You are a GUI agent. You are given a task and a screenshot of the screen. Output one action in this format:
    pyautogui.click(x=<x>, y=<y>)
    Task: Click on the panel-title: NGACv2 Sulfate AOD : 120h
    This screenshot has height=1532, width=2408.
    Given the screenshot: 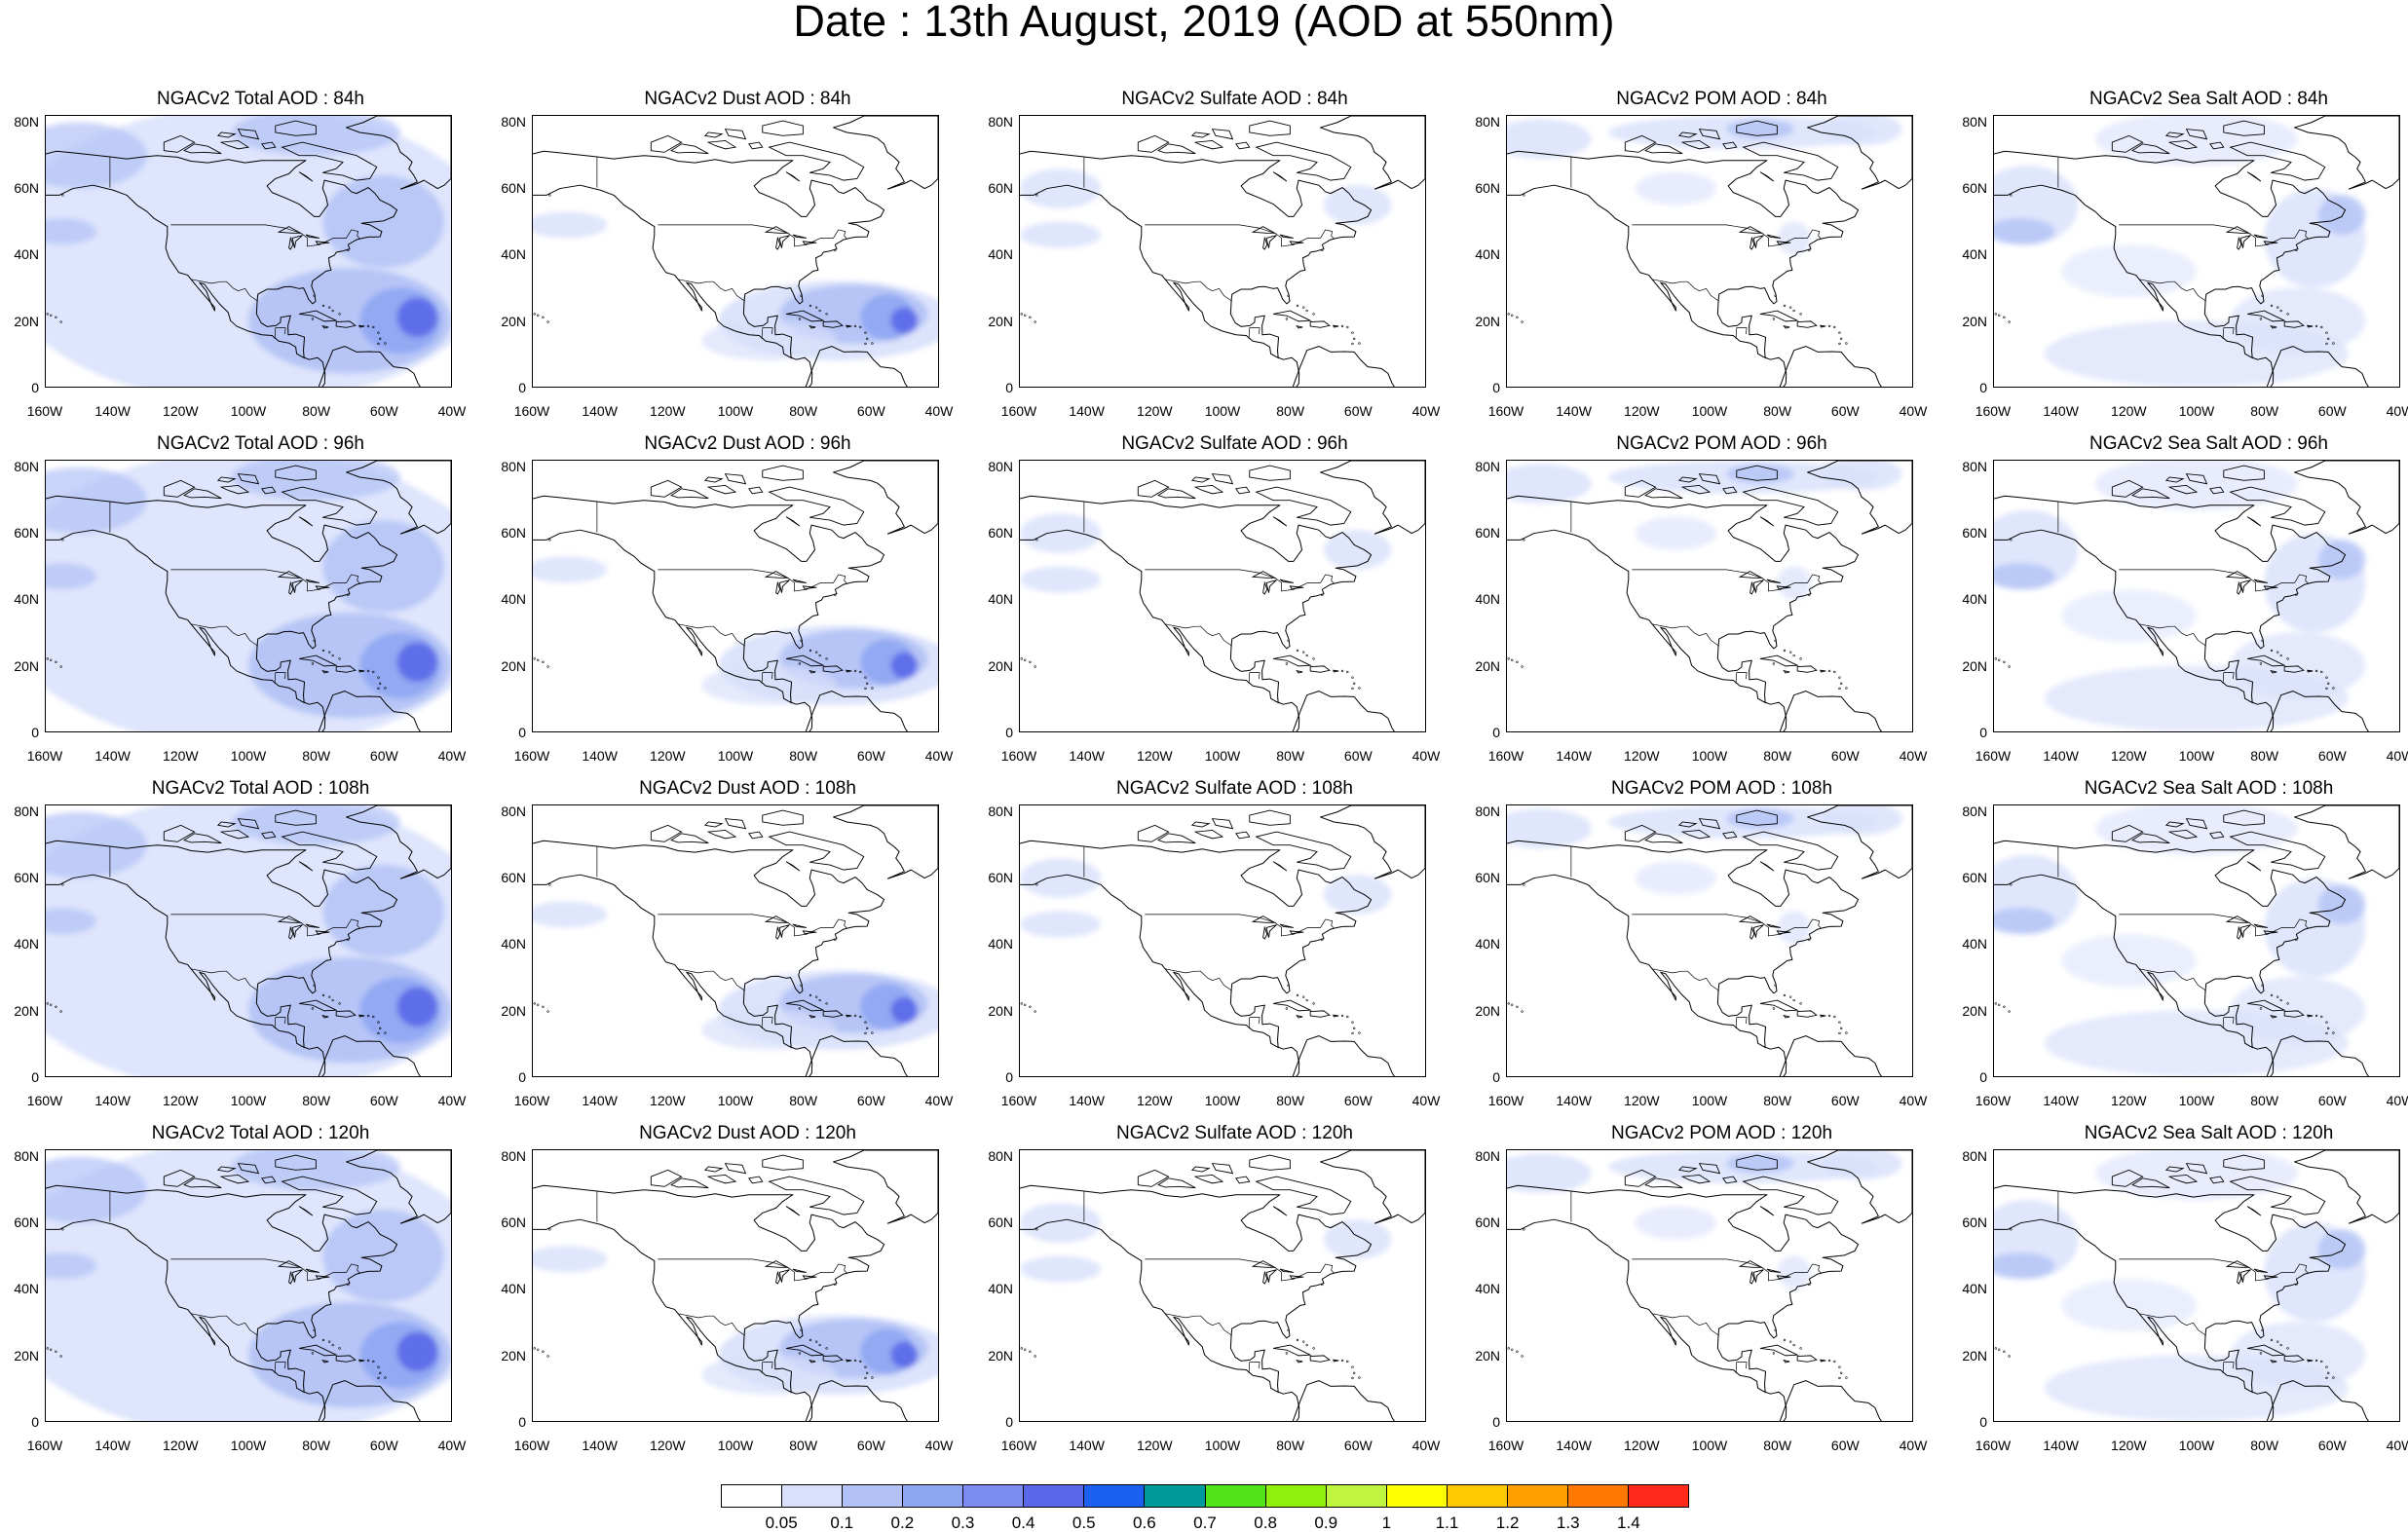 What is the action you would take?
    pyautogui.click(x=1234, y=1133)
    